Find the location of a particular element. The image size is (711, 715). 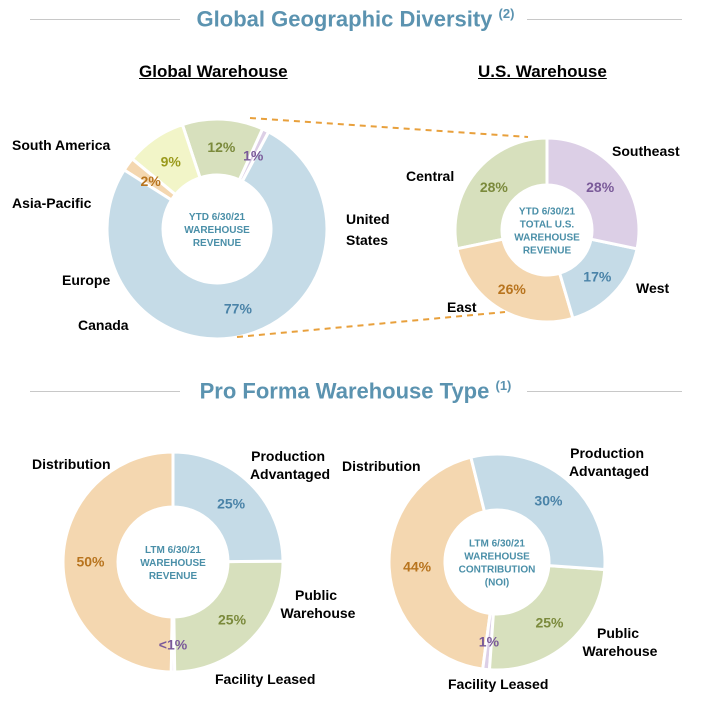

pct-global-united-states: 77% is located at coordinates (238, 308).